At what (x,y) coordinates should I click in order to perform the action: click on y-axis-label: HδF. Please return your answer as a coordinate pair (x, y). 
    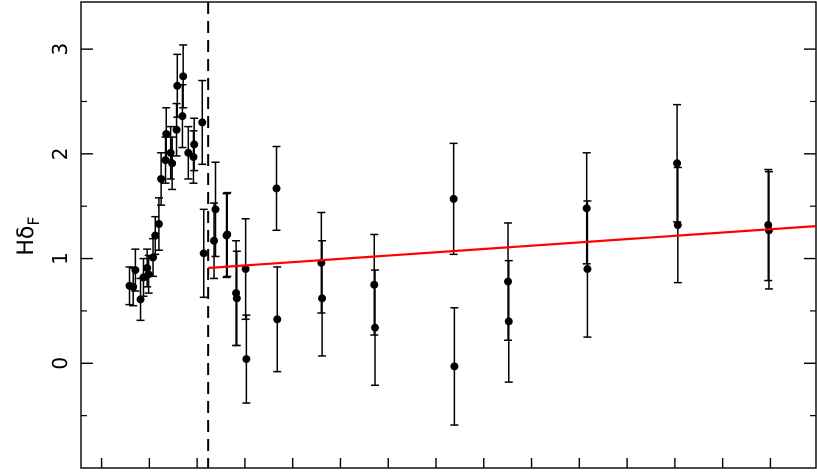
    Looking at the image, I should click on (28, 235).